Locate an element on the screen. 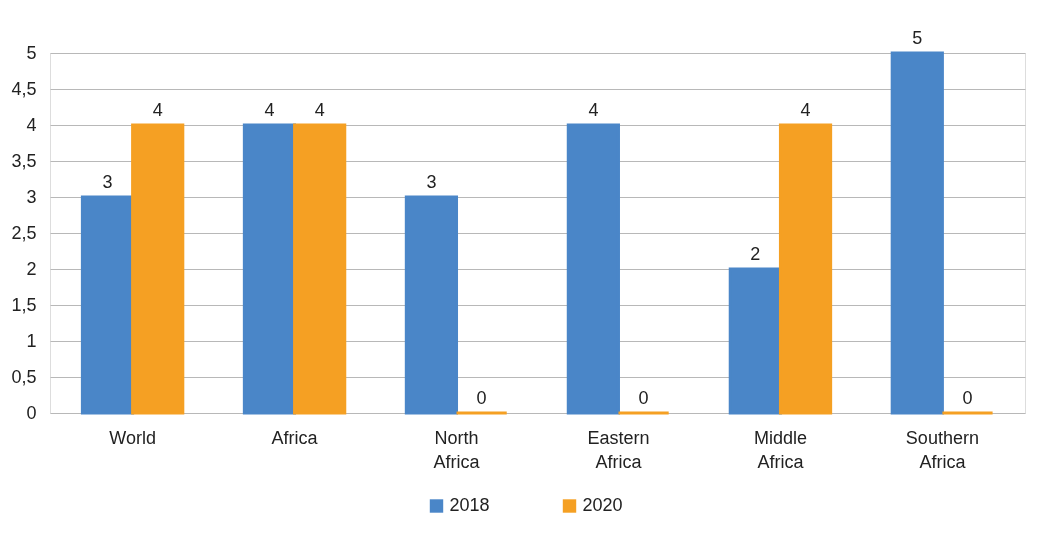  x-tick-label: World is located at coordinates (132, 437).